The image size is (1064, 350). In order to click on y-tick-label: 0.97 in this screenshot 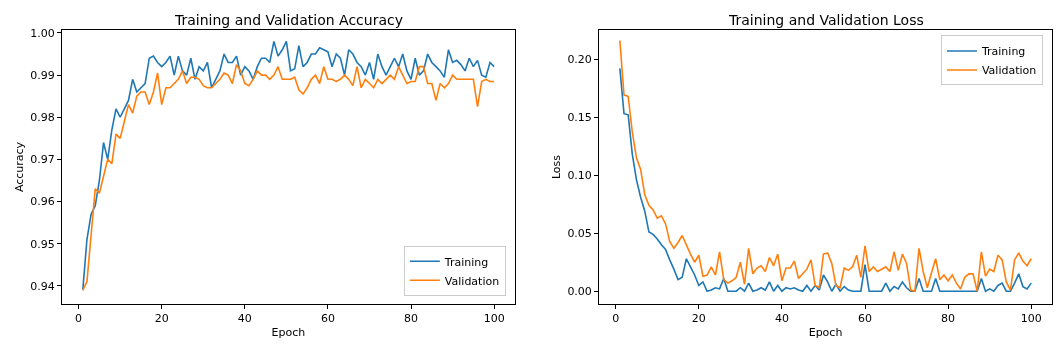, I will do `click(42, 160)`.